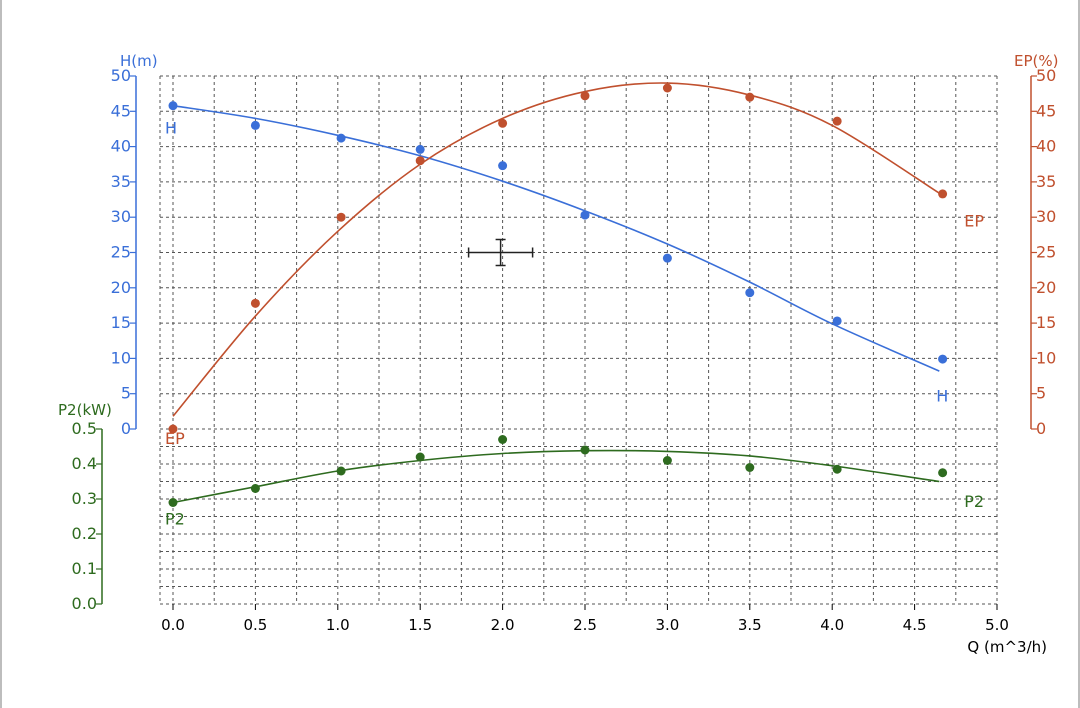  I want to click on y-tick-label-ep: 10, so click(1046, 357).